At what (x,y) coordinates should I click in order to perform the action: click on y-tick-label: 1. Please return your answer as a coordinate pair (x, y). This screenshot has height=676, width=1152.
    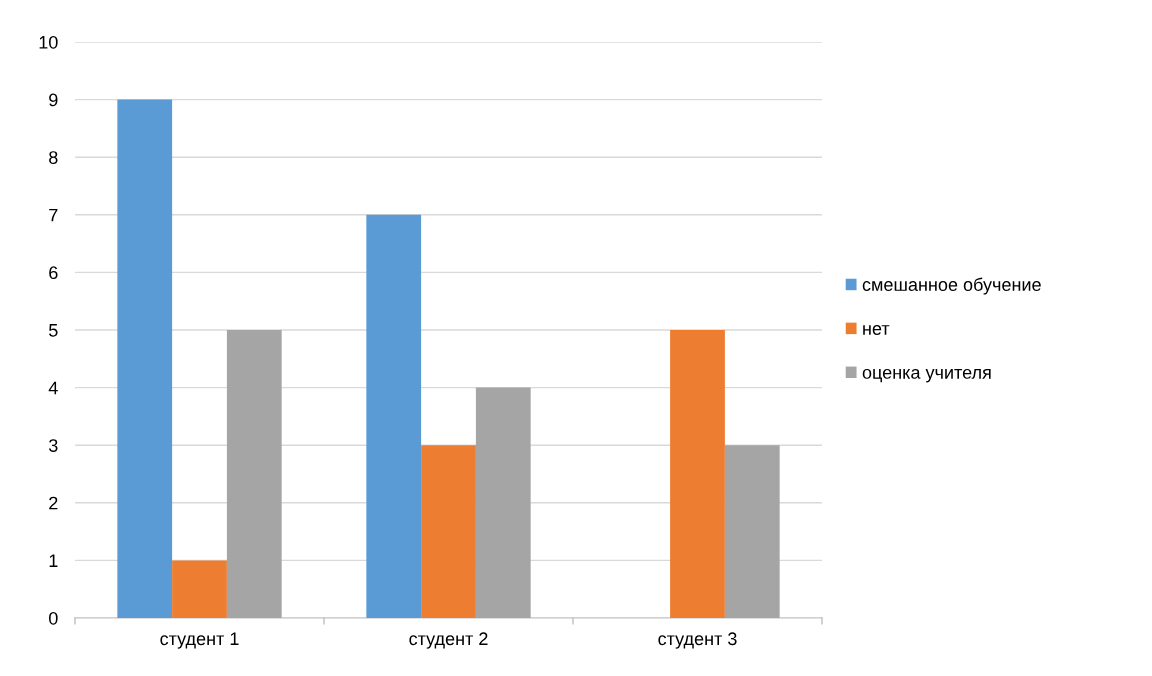
    Looking at the image, I should click on (53, 560).